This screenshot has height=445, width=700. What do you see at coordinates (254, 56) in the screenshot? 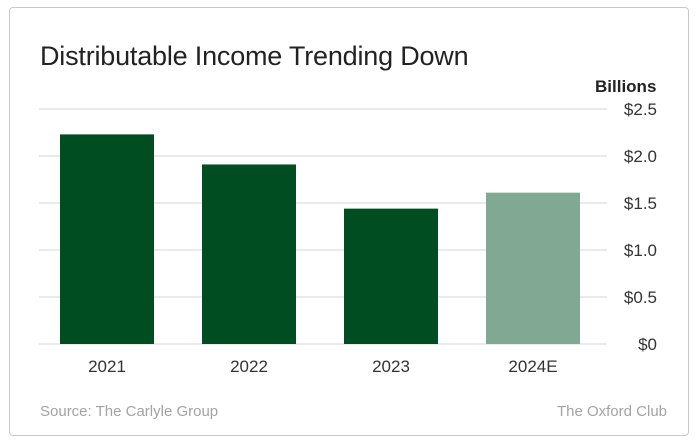
I see `chart-title: Distributable Income Trending Down` at bounding box center [254, 56].